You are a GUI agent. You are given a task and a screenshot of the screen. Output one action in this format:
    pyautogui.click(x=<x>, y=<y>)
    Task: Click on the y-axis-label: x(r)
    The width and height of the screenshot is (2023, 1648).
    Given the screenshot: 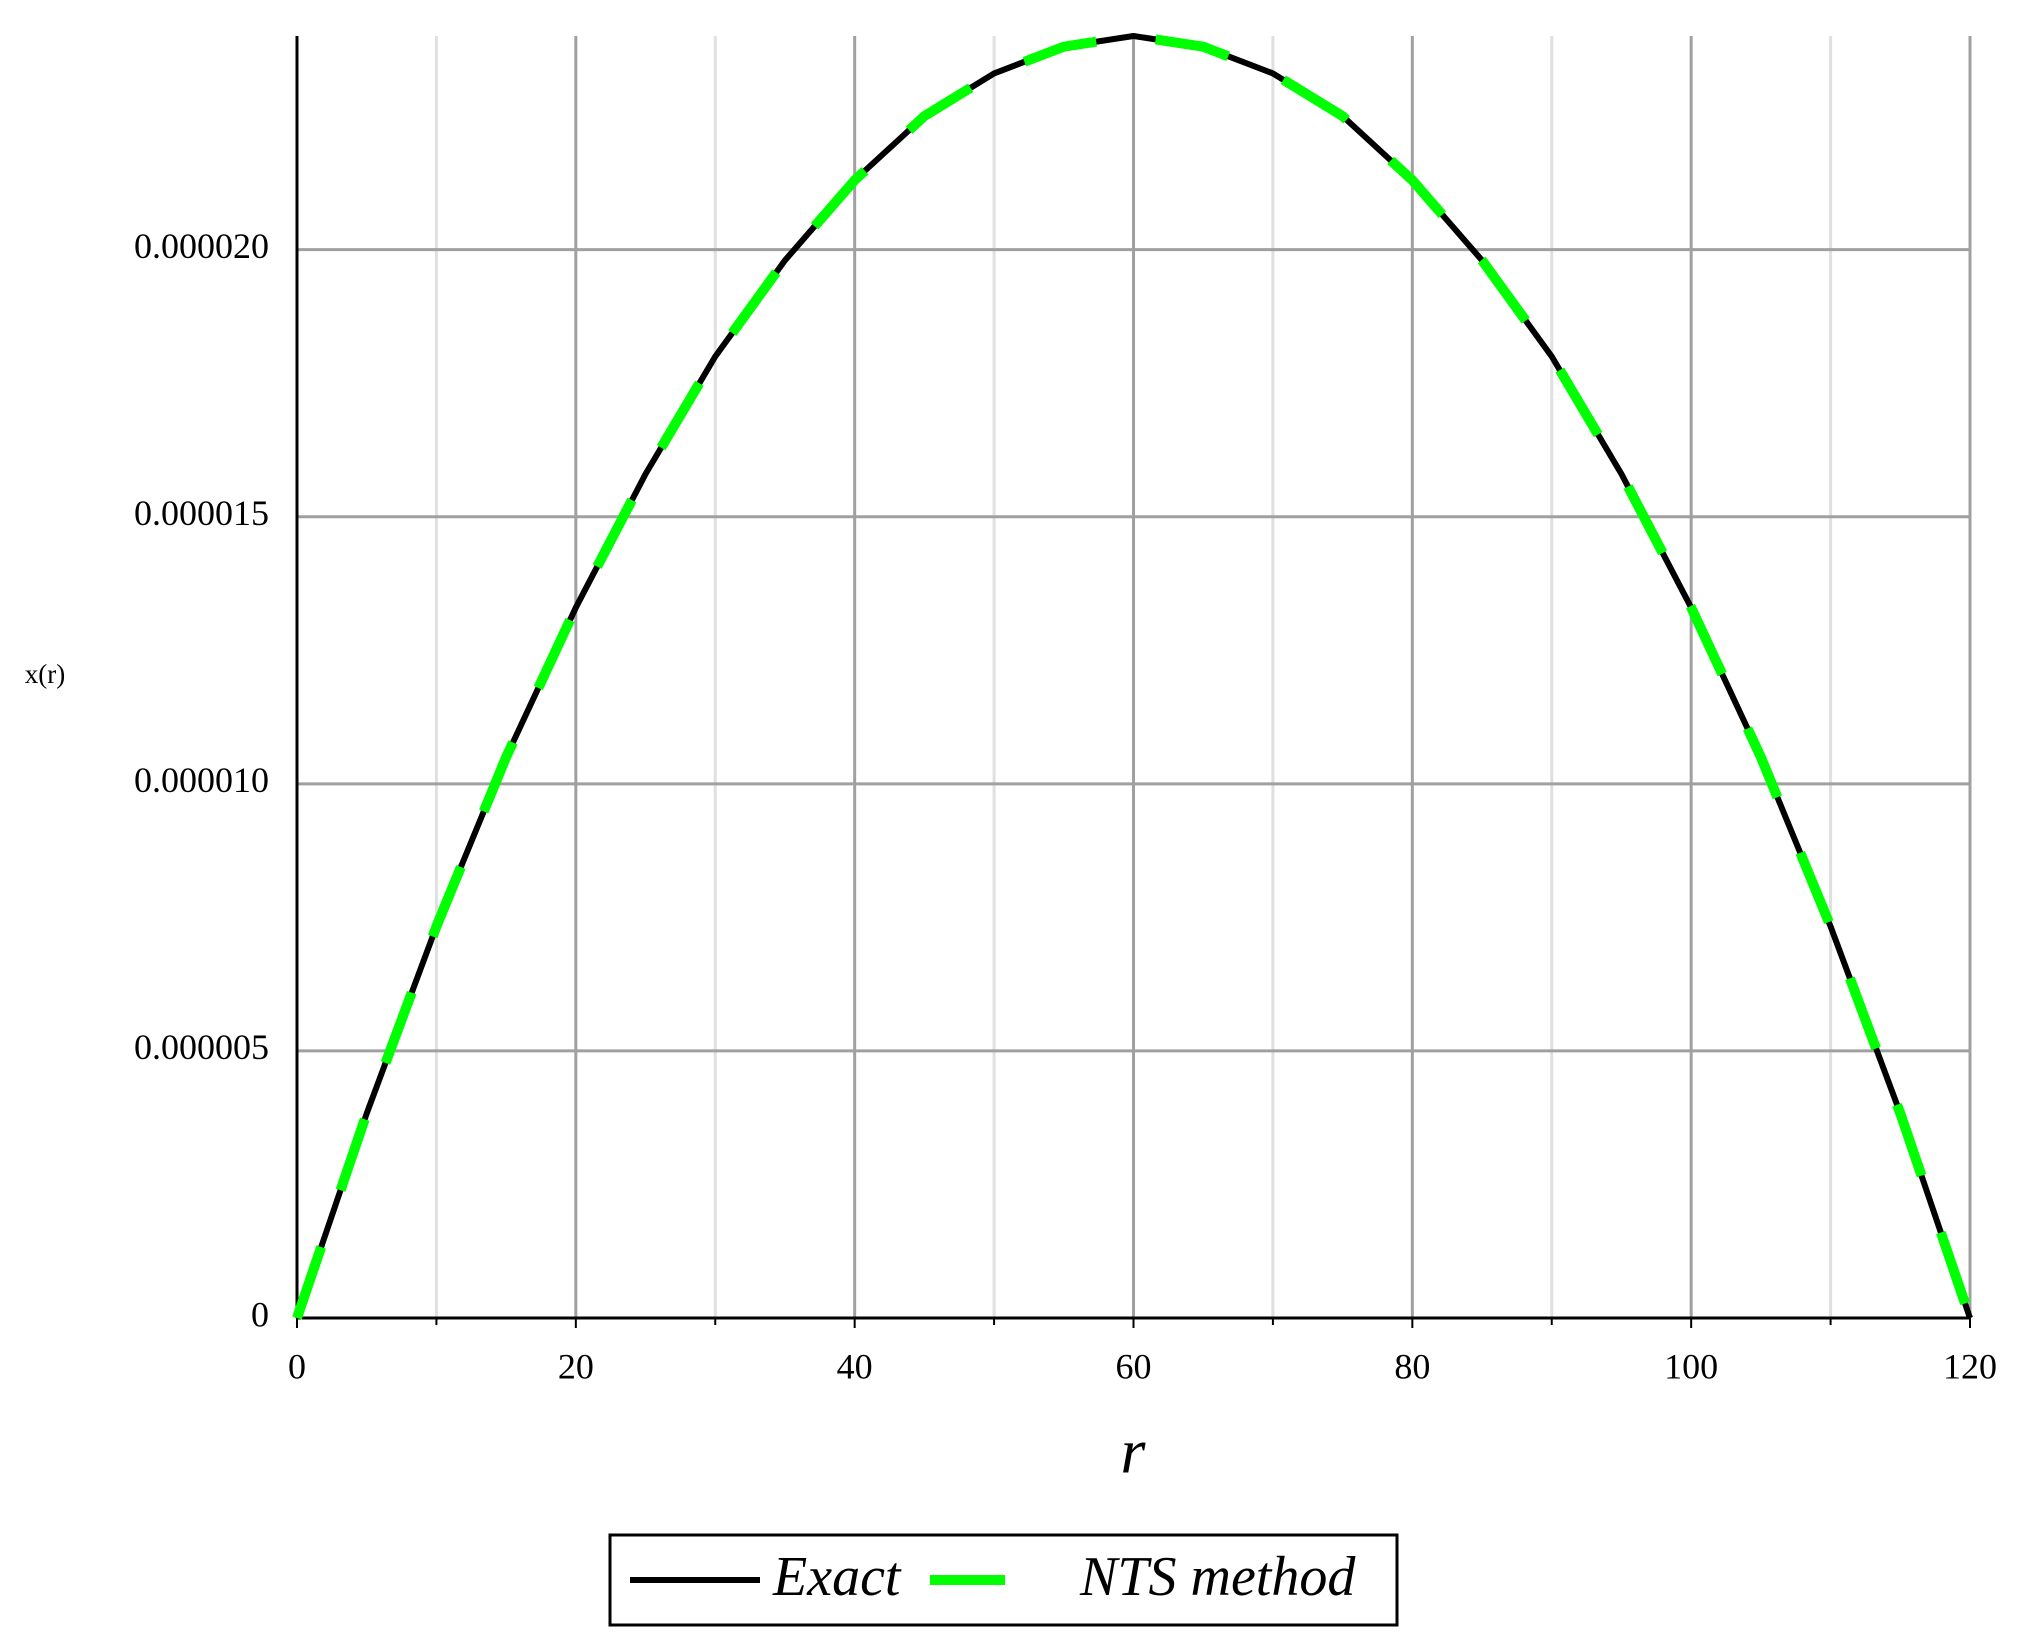 What is the action you would take?
    pyautogui.click(x=45, y=674)
    